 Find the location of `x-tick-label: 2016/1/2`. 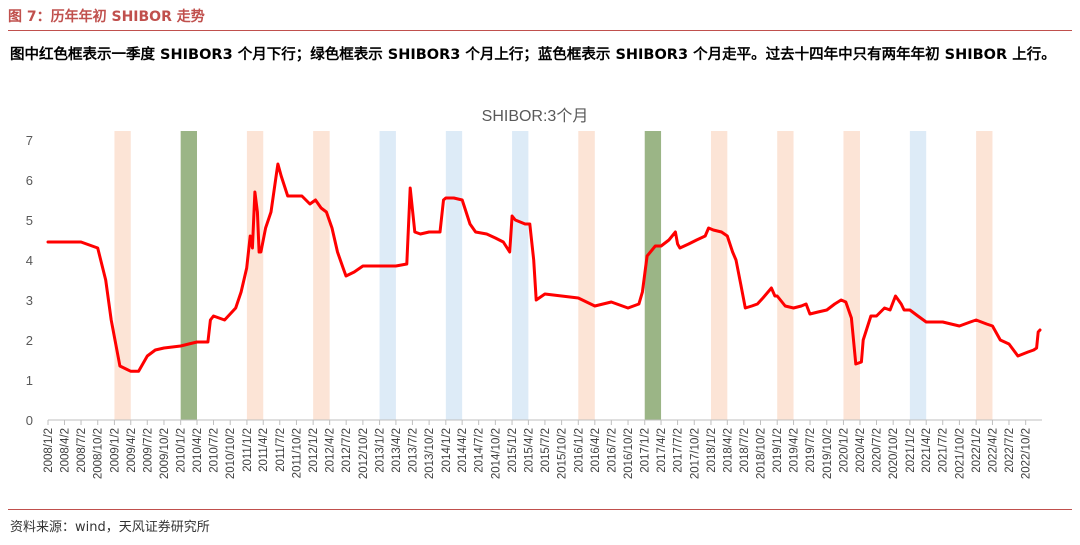

x-tick-label: 2016/1/2 is located at coordinates (579, 450).